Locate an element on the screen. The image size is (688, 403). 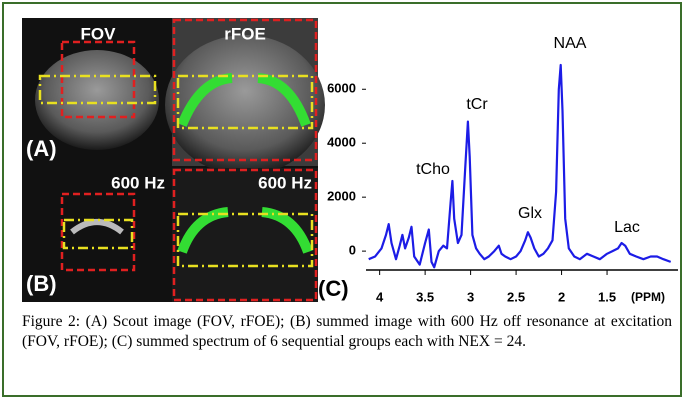
panel-bg is located at coordinates (245, 235).